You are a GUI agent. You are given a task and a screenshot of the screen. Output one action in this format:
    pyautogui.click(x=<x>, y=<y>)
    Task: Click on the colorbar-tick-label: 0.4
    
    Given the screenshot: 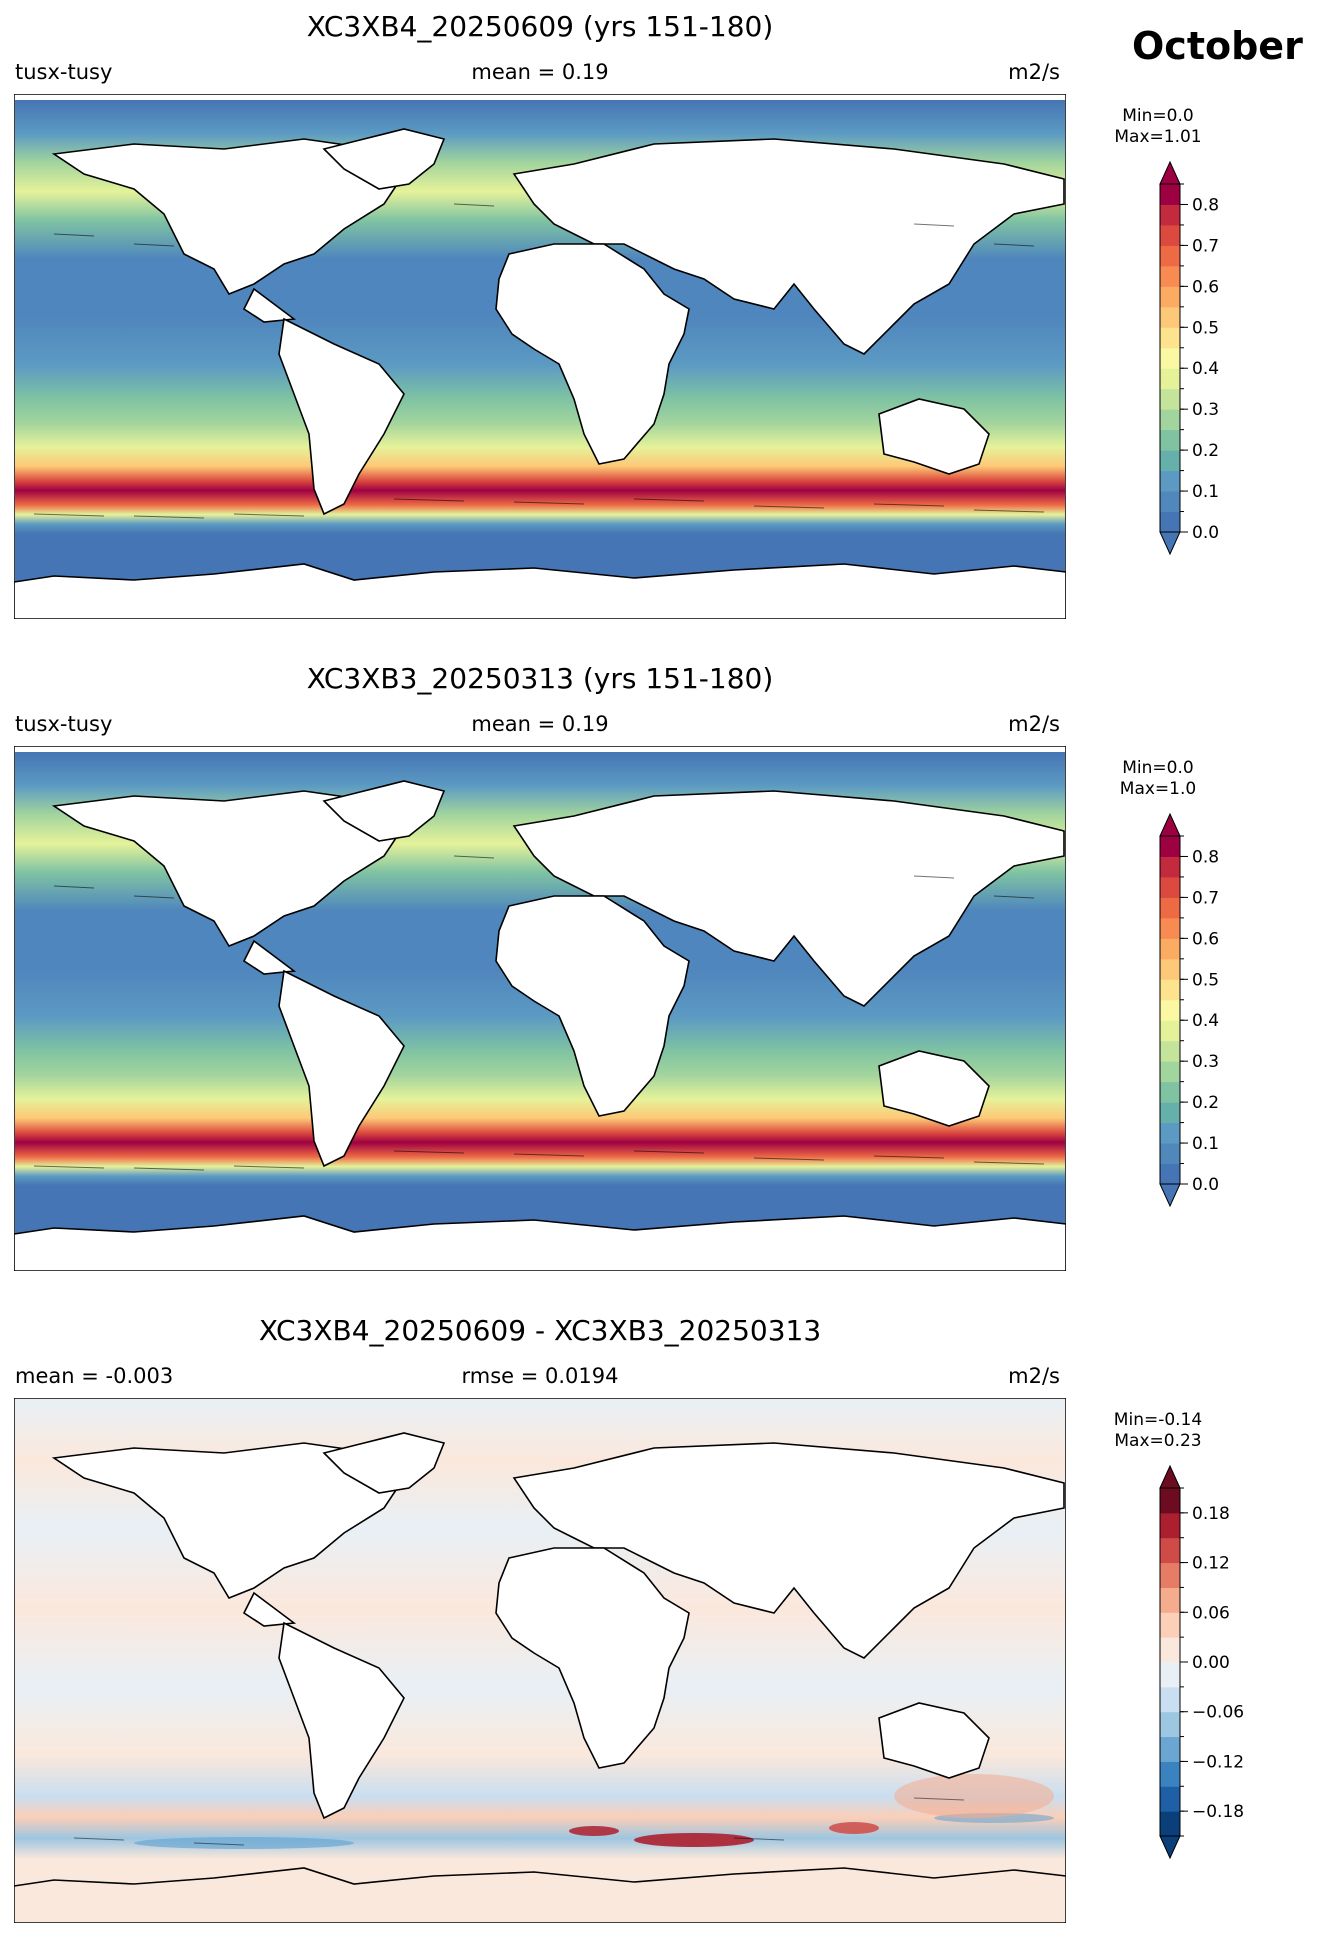 What is the action you would take?
    pyautogui.click(x=1205, y=1021)
    